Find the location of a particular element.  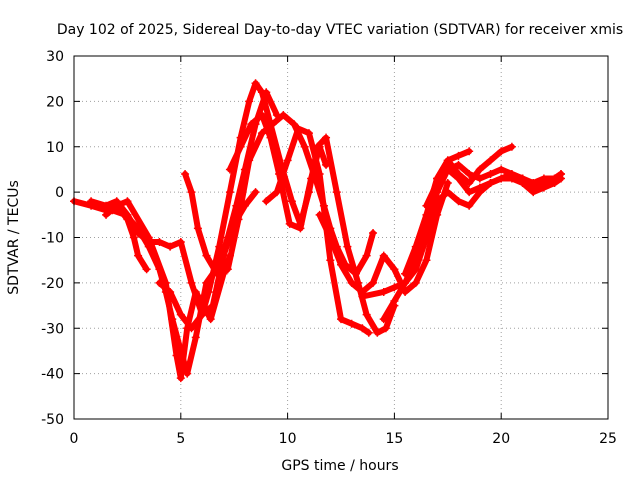

y-axis-label: SDTVAR / TECUs is located at coordinates (14, 237).